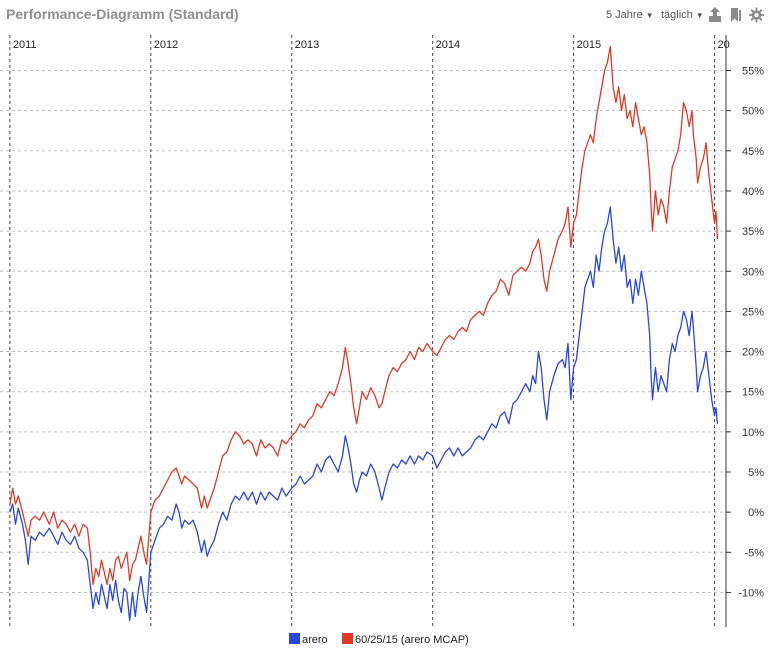  Describe the element at coordinates (166, 45) in the screenshot. I see `x-tick-label: 2012` at that location.